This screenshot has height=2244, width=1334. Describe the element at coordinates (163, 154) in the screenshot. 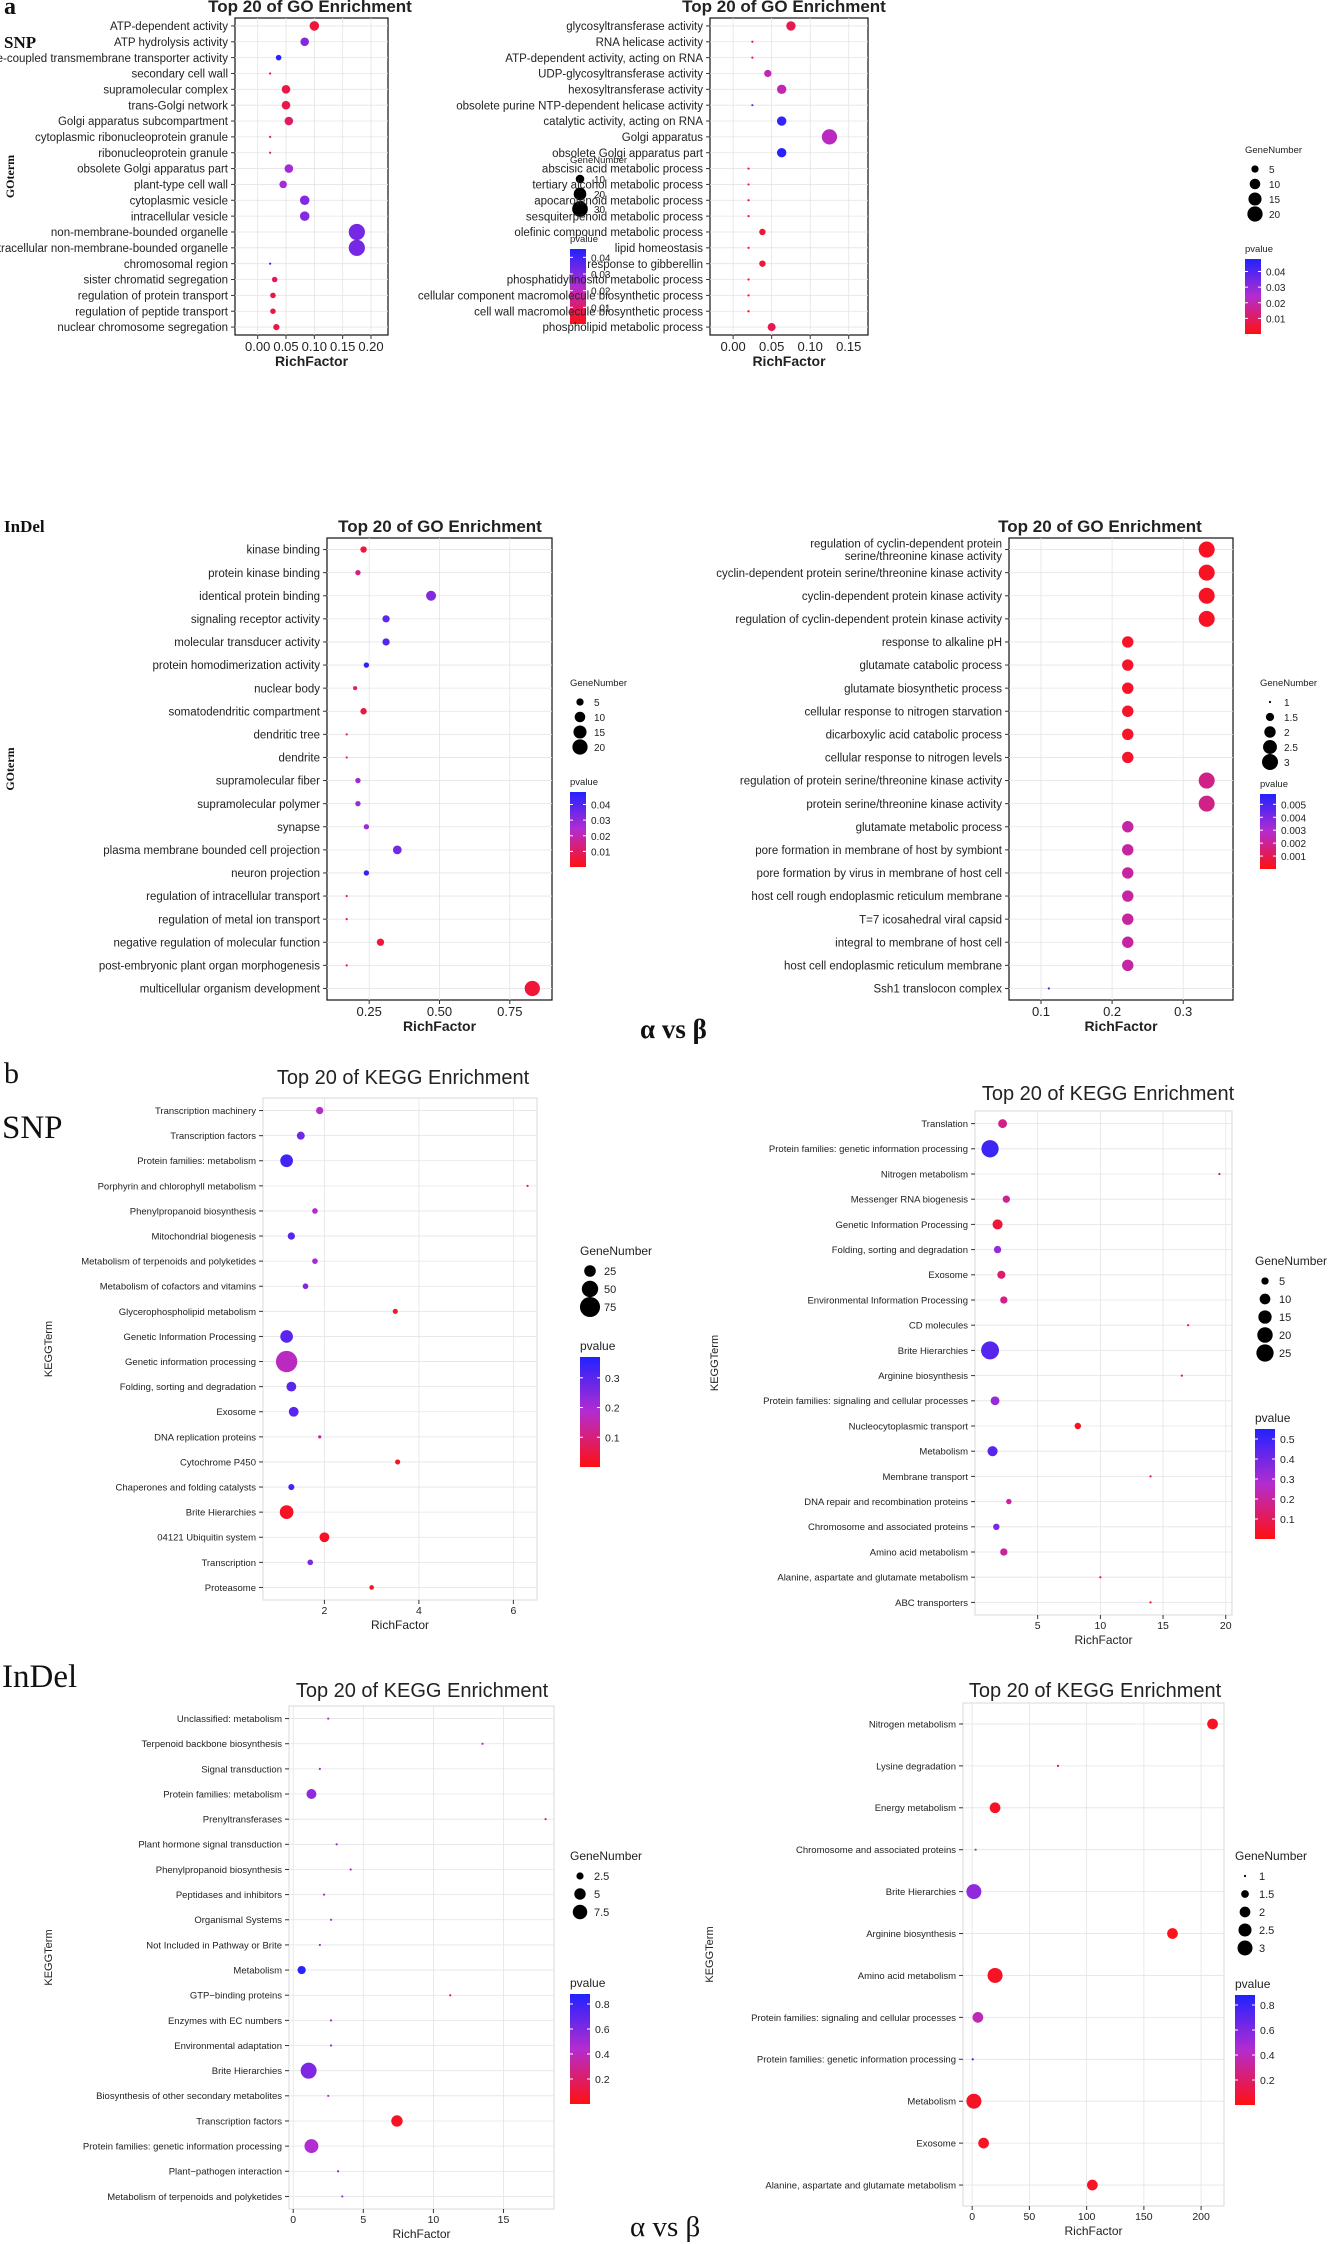

I see `term-label: ribonucleoprotein granule` at that location.